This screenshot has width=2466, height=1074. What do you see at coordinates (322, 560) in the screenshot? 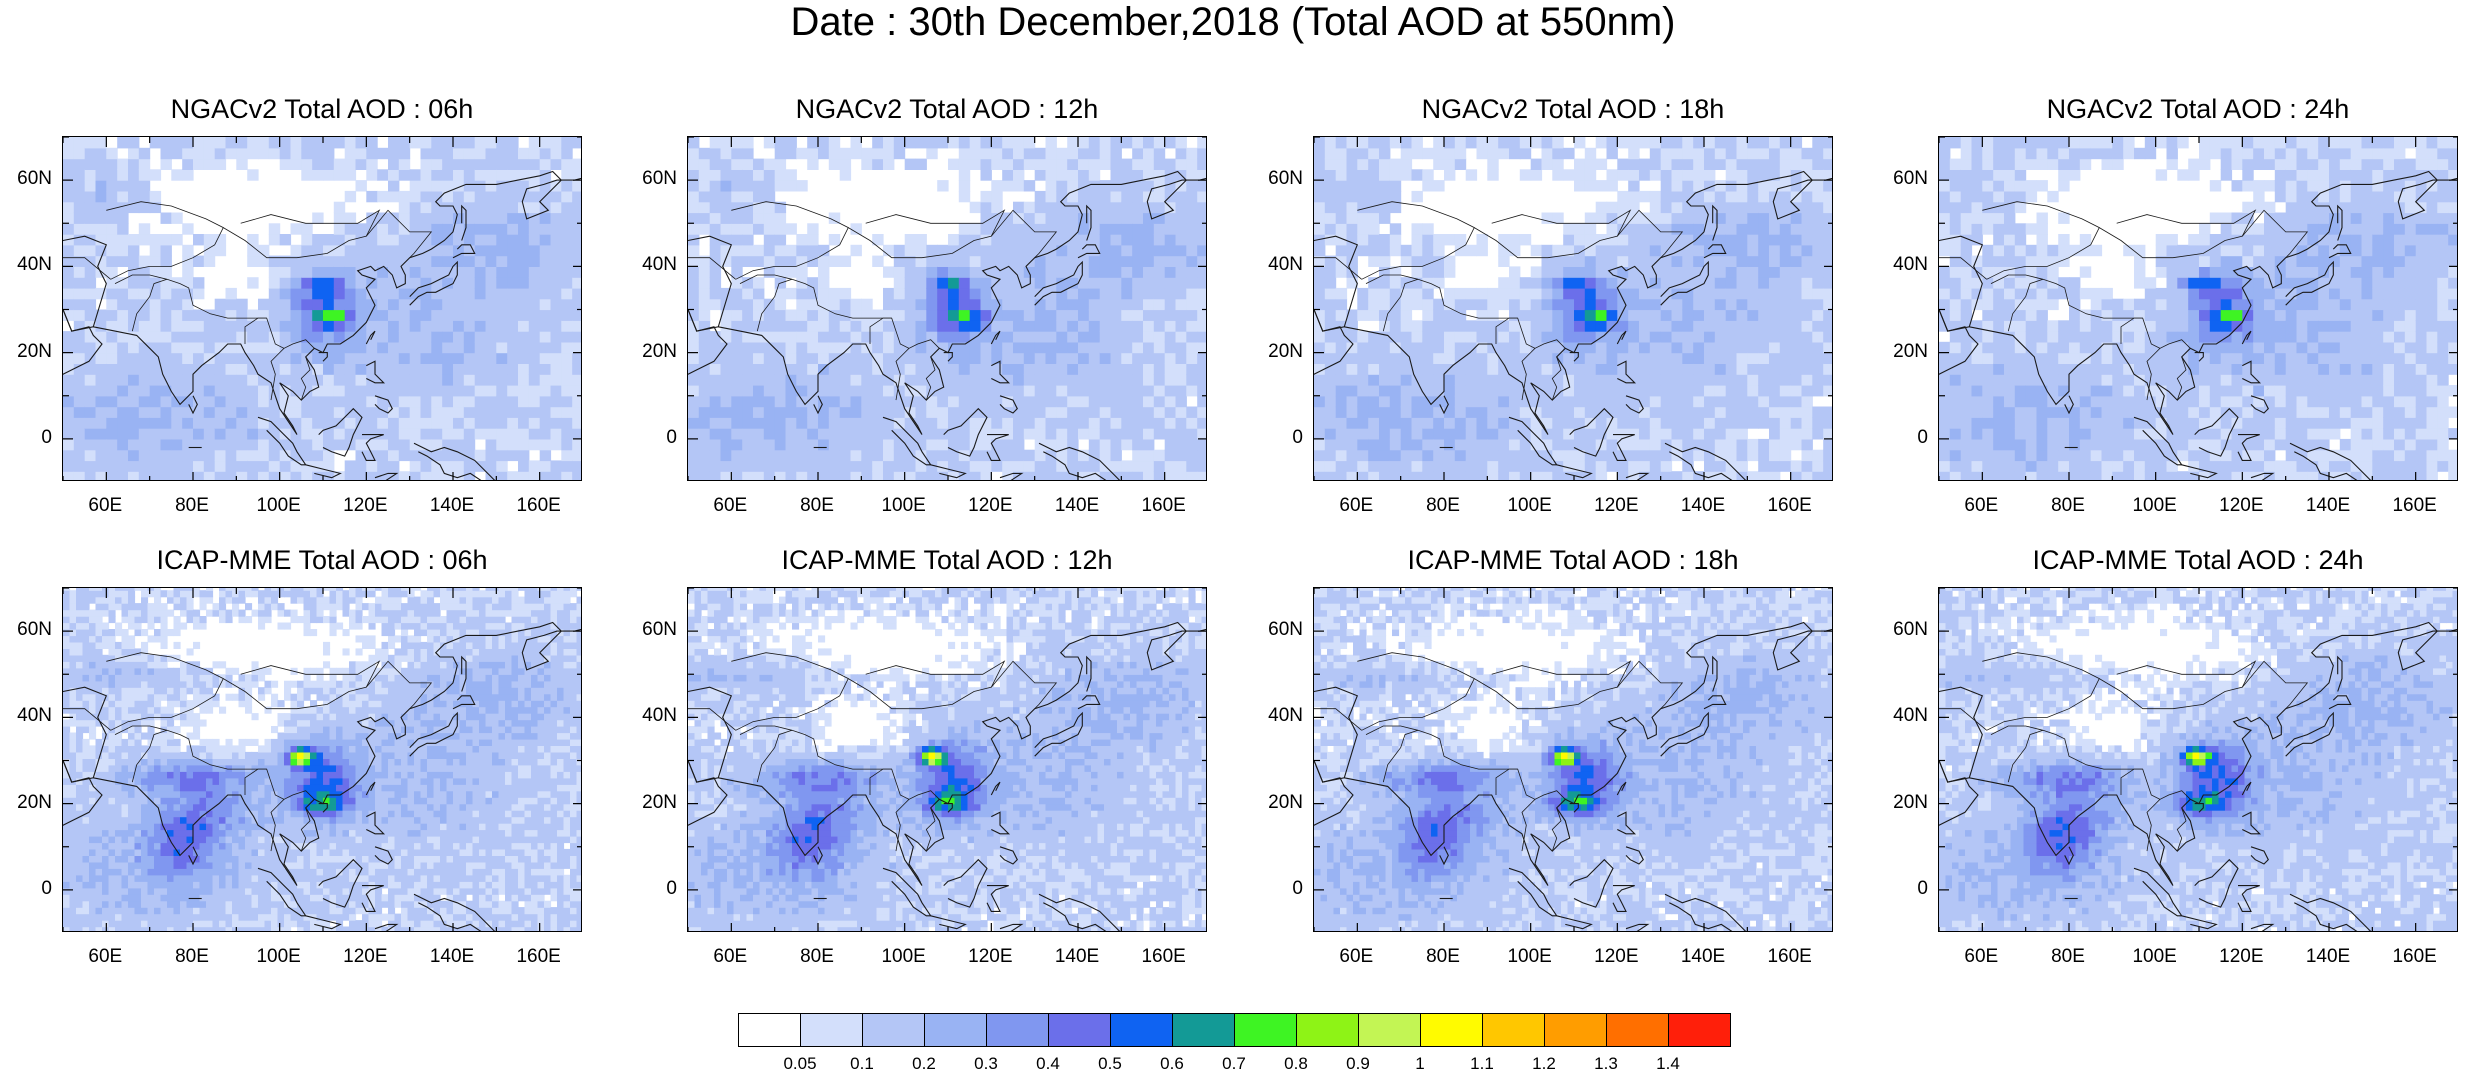
I see `panel-title: ICAP-MME Total AOD : 06h` at bounding box center [322, 560].